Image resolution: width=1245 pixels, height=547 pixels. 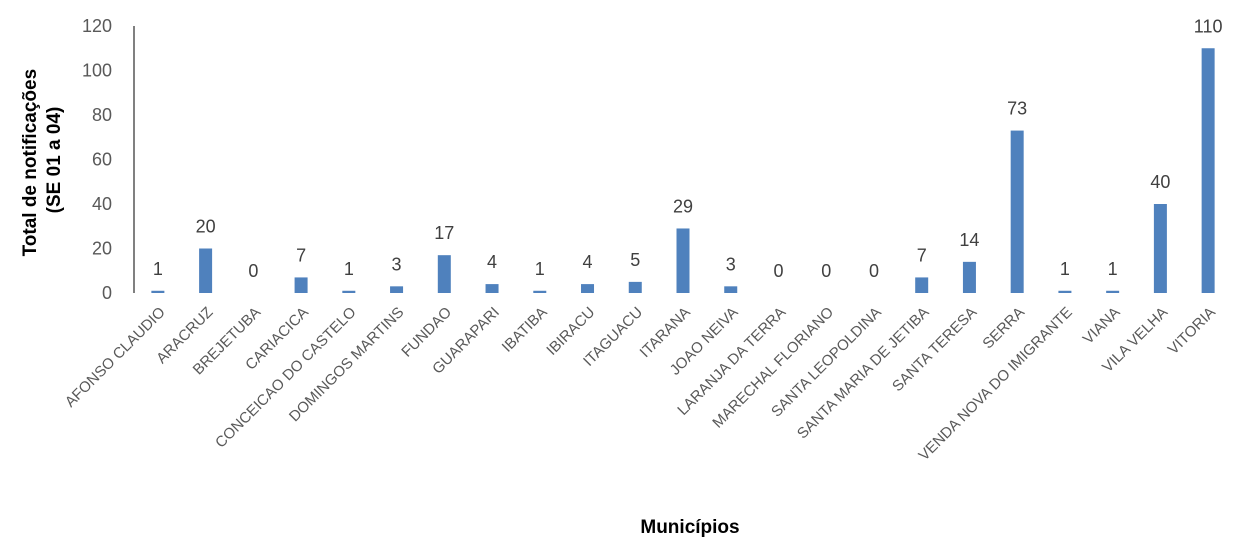 I want to click on data-label: 110, so click(x=1208, y=26).